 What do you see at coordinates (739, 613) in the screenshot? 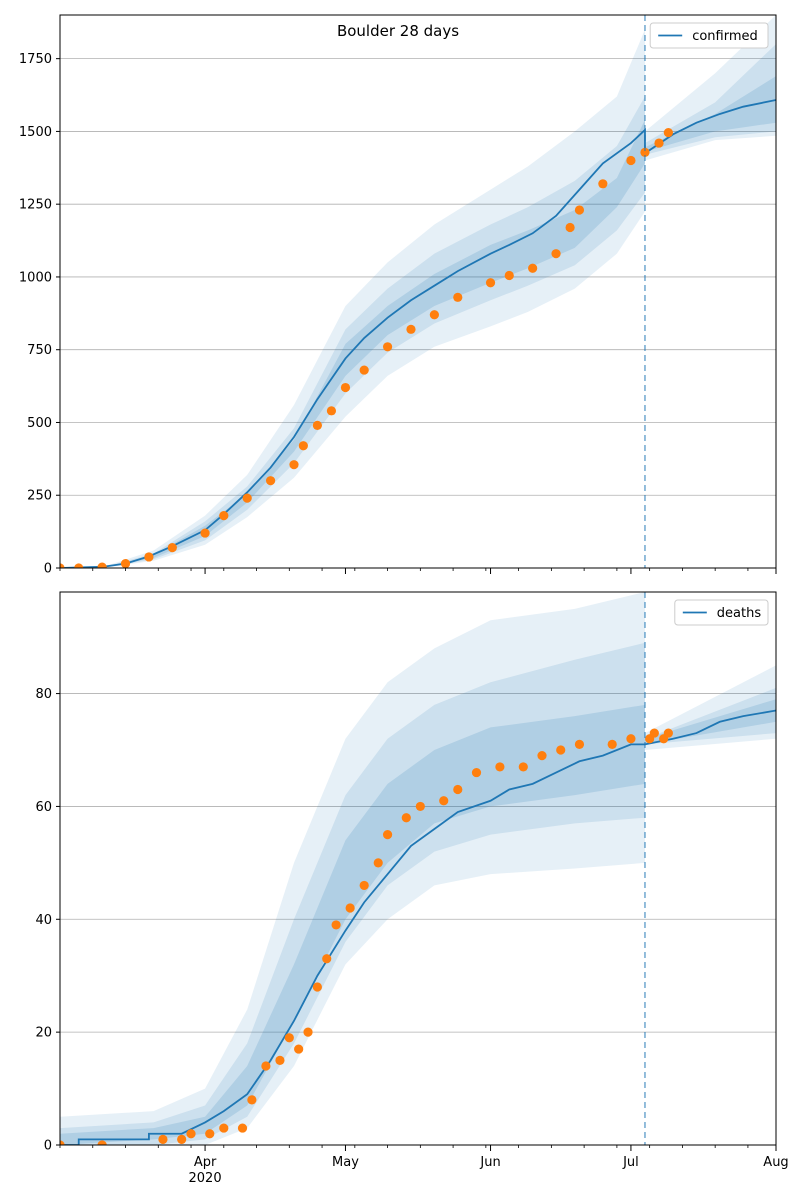
I see `legend-label: deaths` at bounding box center [739, 613].